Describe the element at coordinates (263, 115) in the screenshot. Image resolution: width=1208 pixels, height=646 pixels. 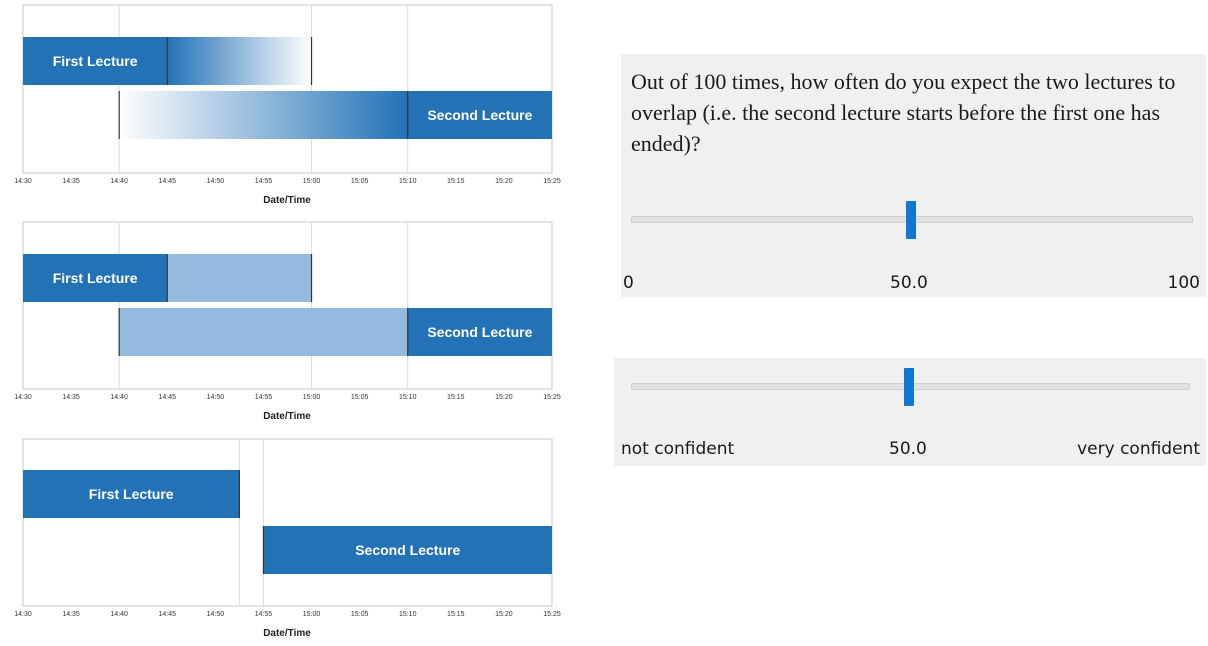
I see `chart-1-second-lecture-uncertainty` at that location.